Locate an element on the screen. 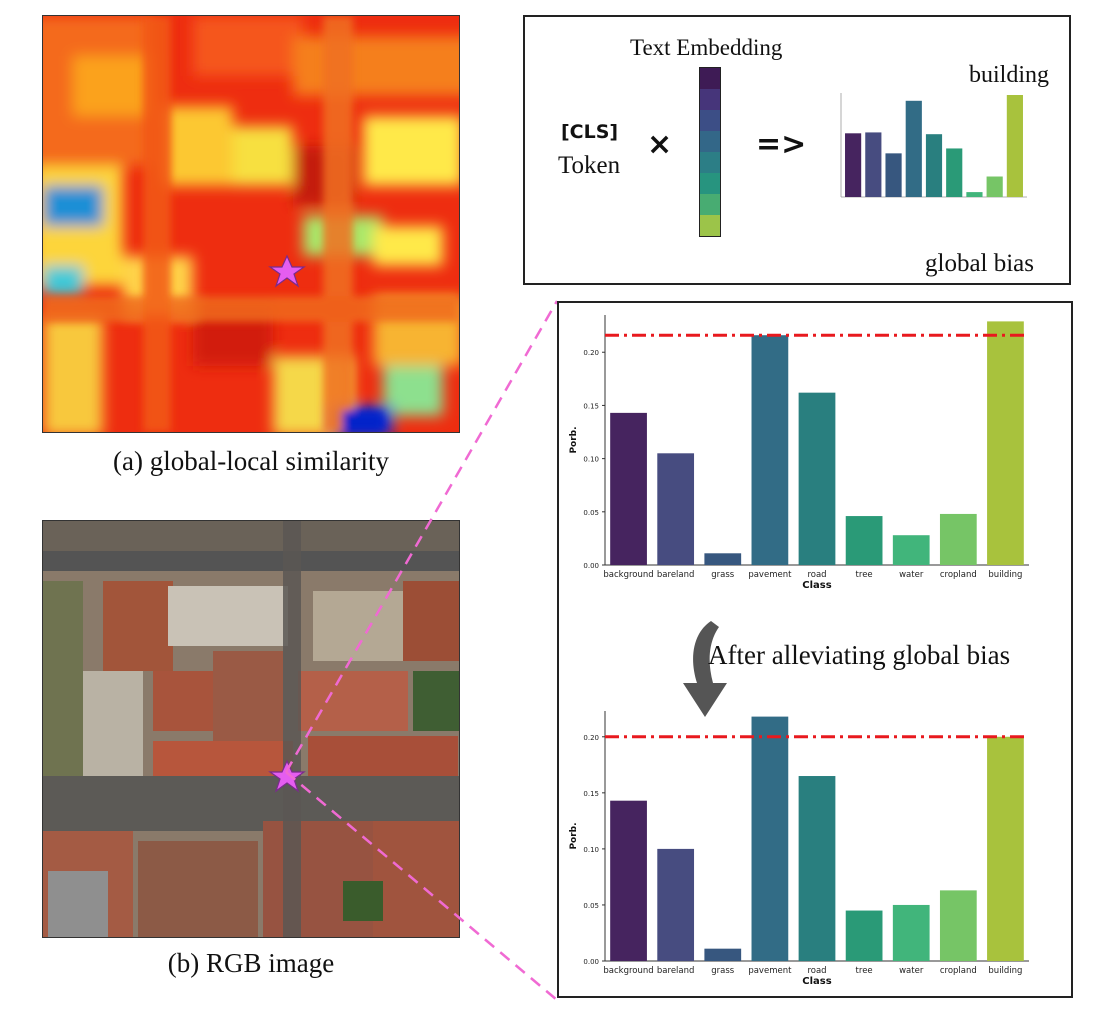 The width and height of the screenshot is (1120, 1024). caption-rgb: (b) RGB image is located at coordinates (251, 963).